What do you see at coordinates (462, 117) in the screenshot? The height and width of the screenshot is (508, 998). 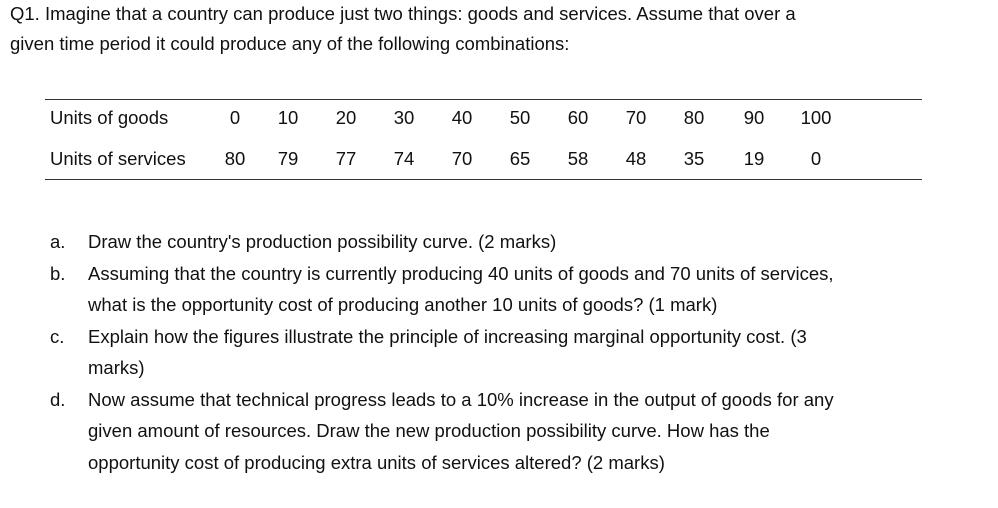 I see `table-cell: 40` at bounding box center [462, 117].